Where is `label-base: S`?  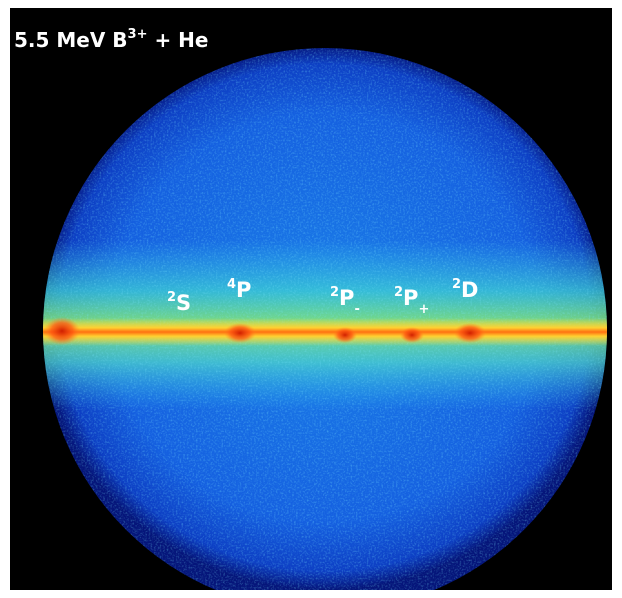 label-base: S is located at coordinates (183, 303).